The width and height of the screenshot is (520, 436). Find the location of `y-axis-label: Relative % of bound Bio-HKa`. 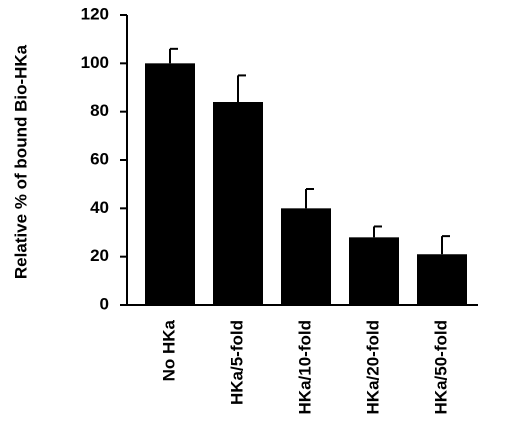

y-axis-label: Relative % of bound Bio-HKa is located at coordinates (20, 161).